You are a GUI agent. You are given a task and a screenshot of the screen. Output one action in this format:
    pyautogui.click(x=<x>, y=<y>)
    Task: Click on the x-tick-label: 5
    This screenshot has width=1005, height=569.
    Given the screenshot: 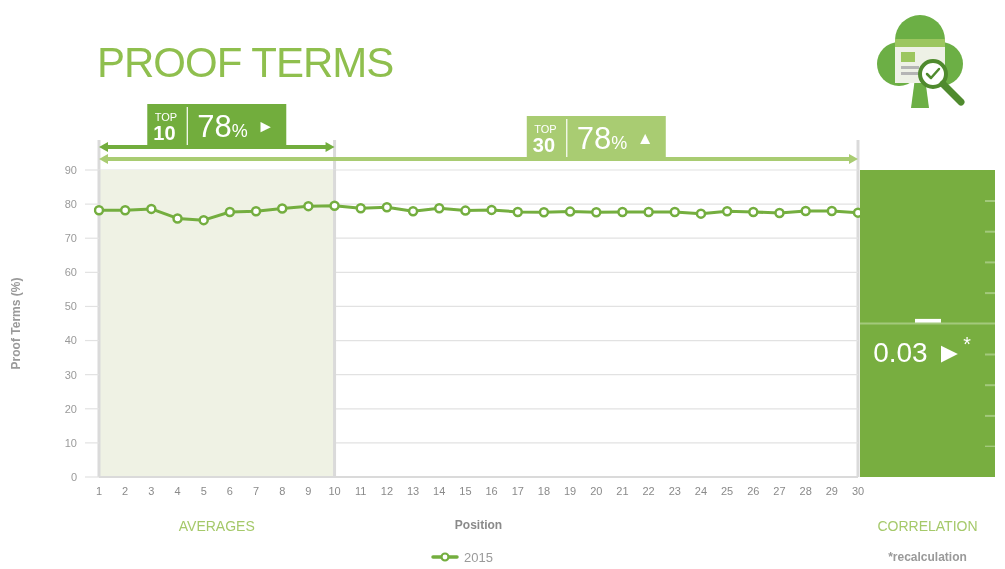 What is the action you would take?
    pyautogui.click(x=203, y=490)
    